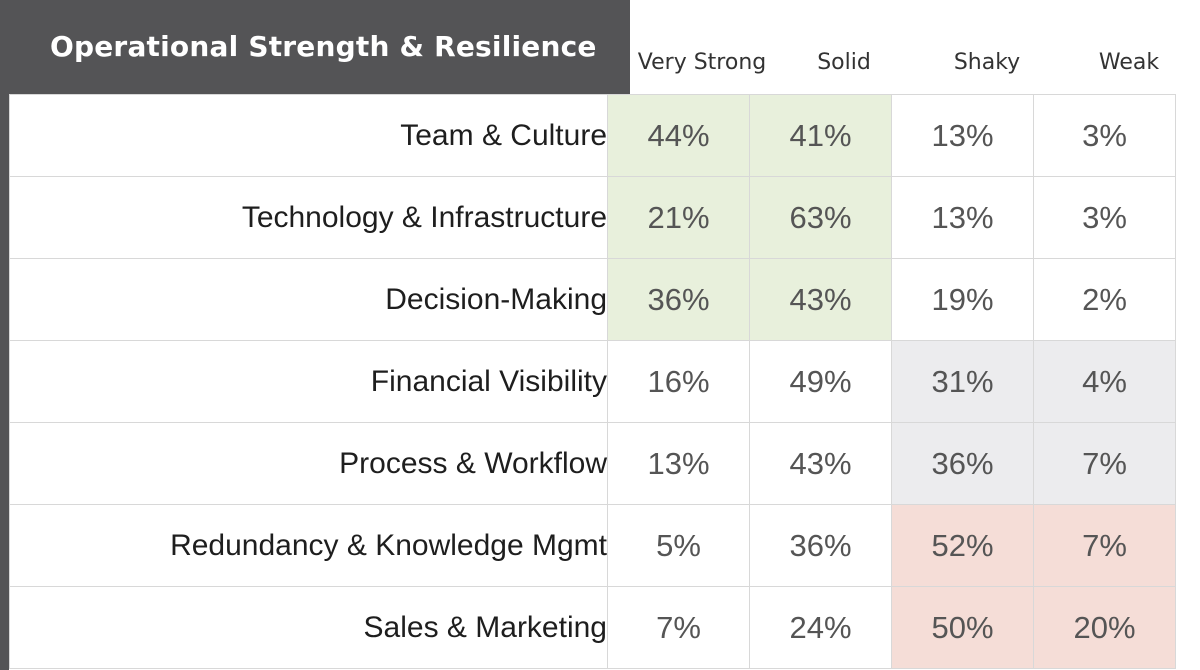  I want to click on row-label: Decision-Making, so click(308, 299).